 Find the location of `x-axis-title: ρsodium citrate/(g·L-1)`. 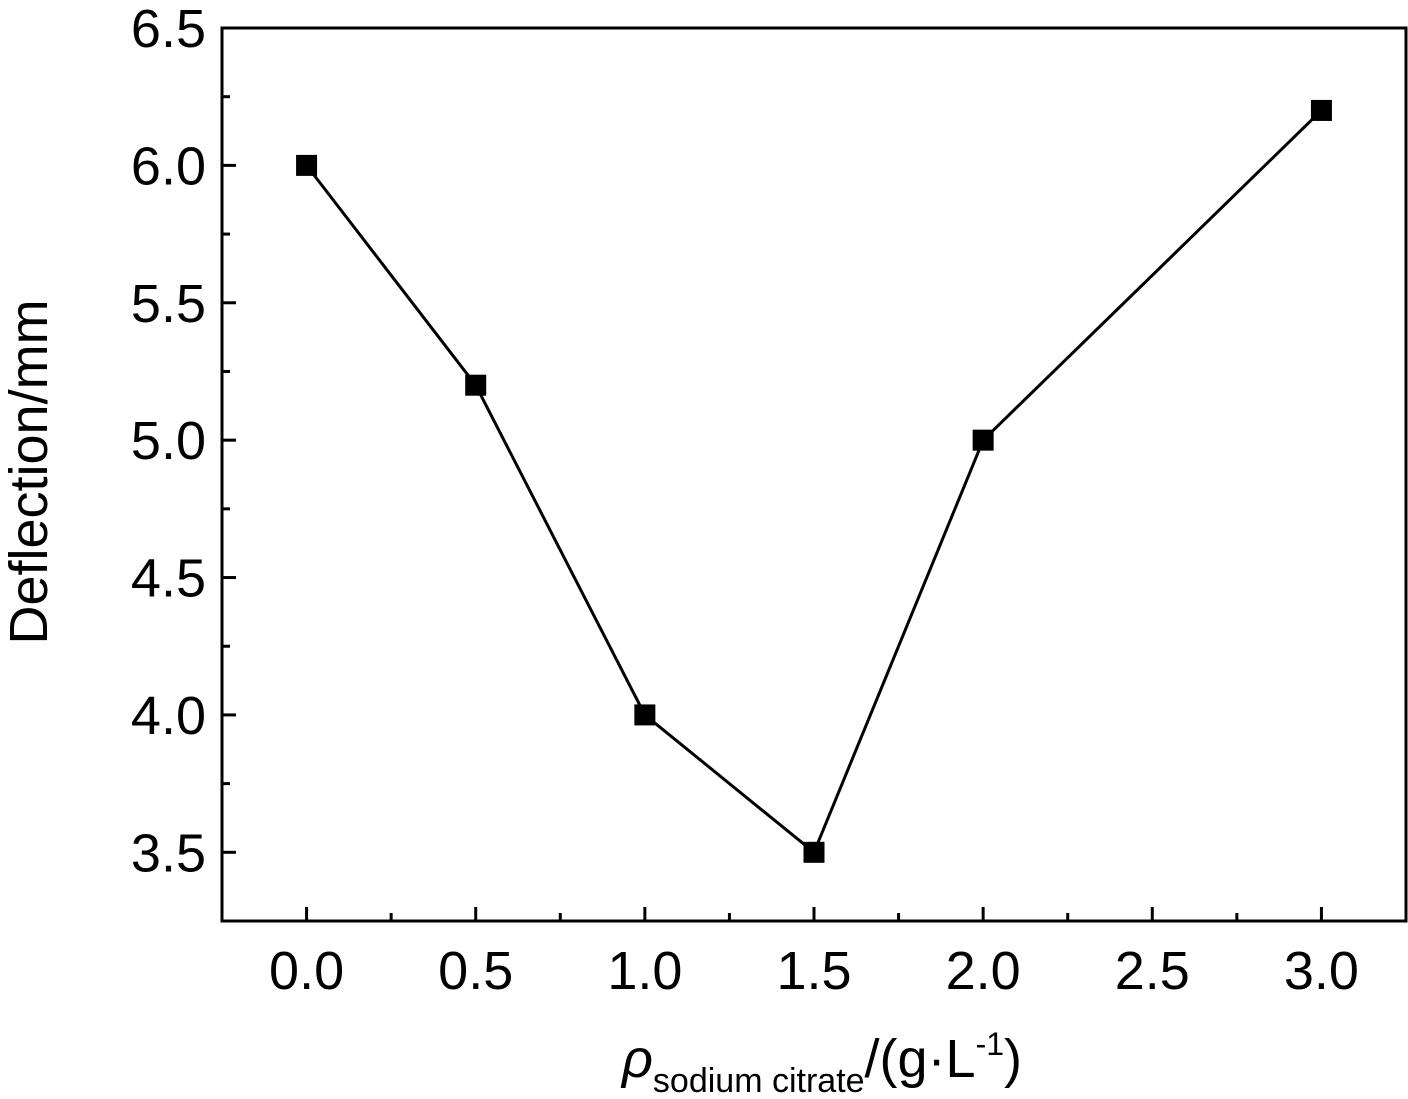

x-axis-title: ρsodium citrate/(g·L-1) is located at coordinates (821, 1062).